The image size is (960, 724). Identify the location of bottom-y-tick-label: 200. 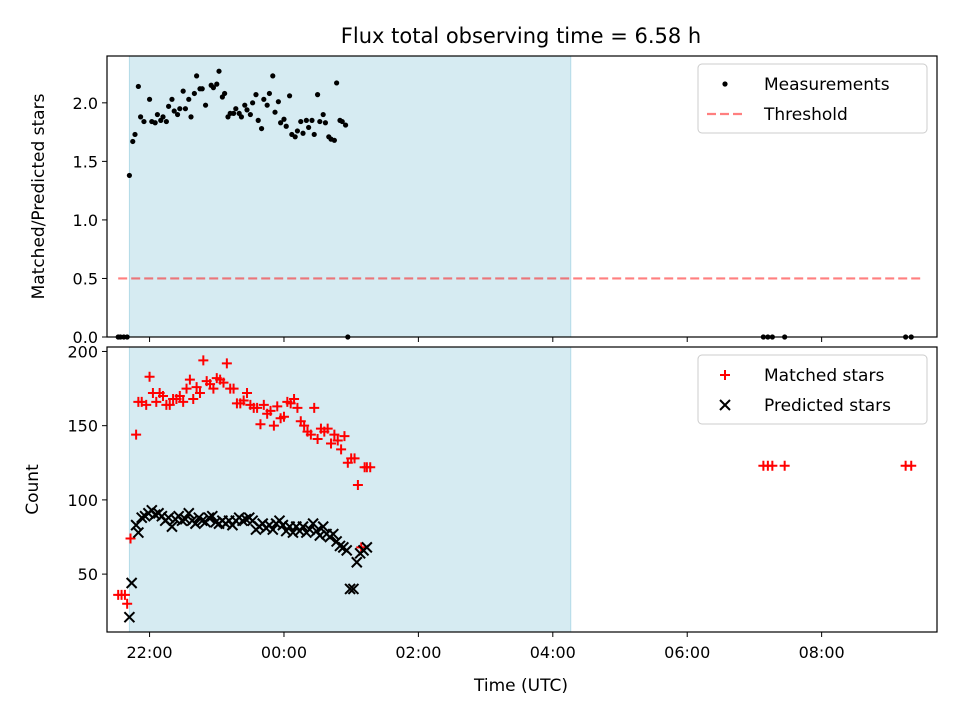
(82, 351).